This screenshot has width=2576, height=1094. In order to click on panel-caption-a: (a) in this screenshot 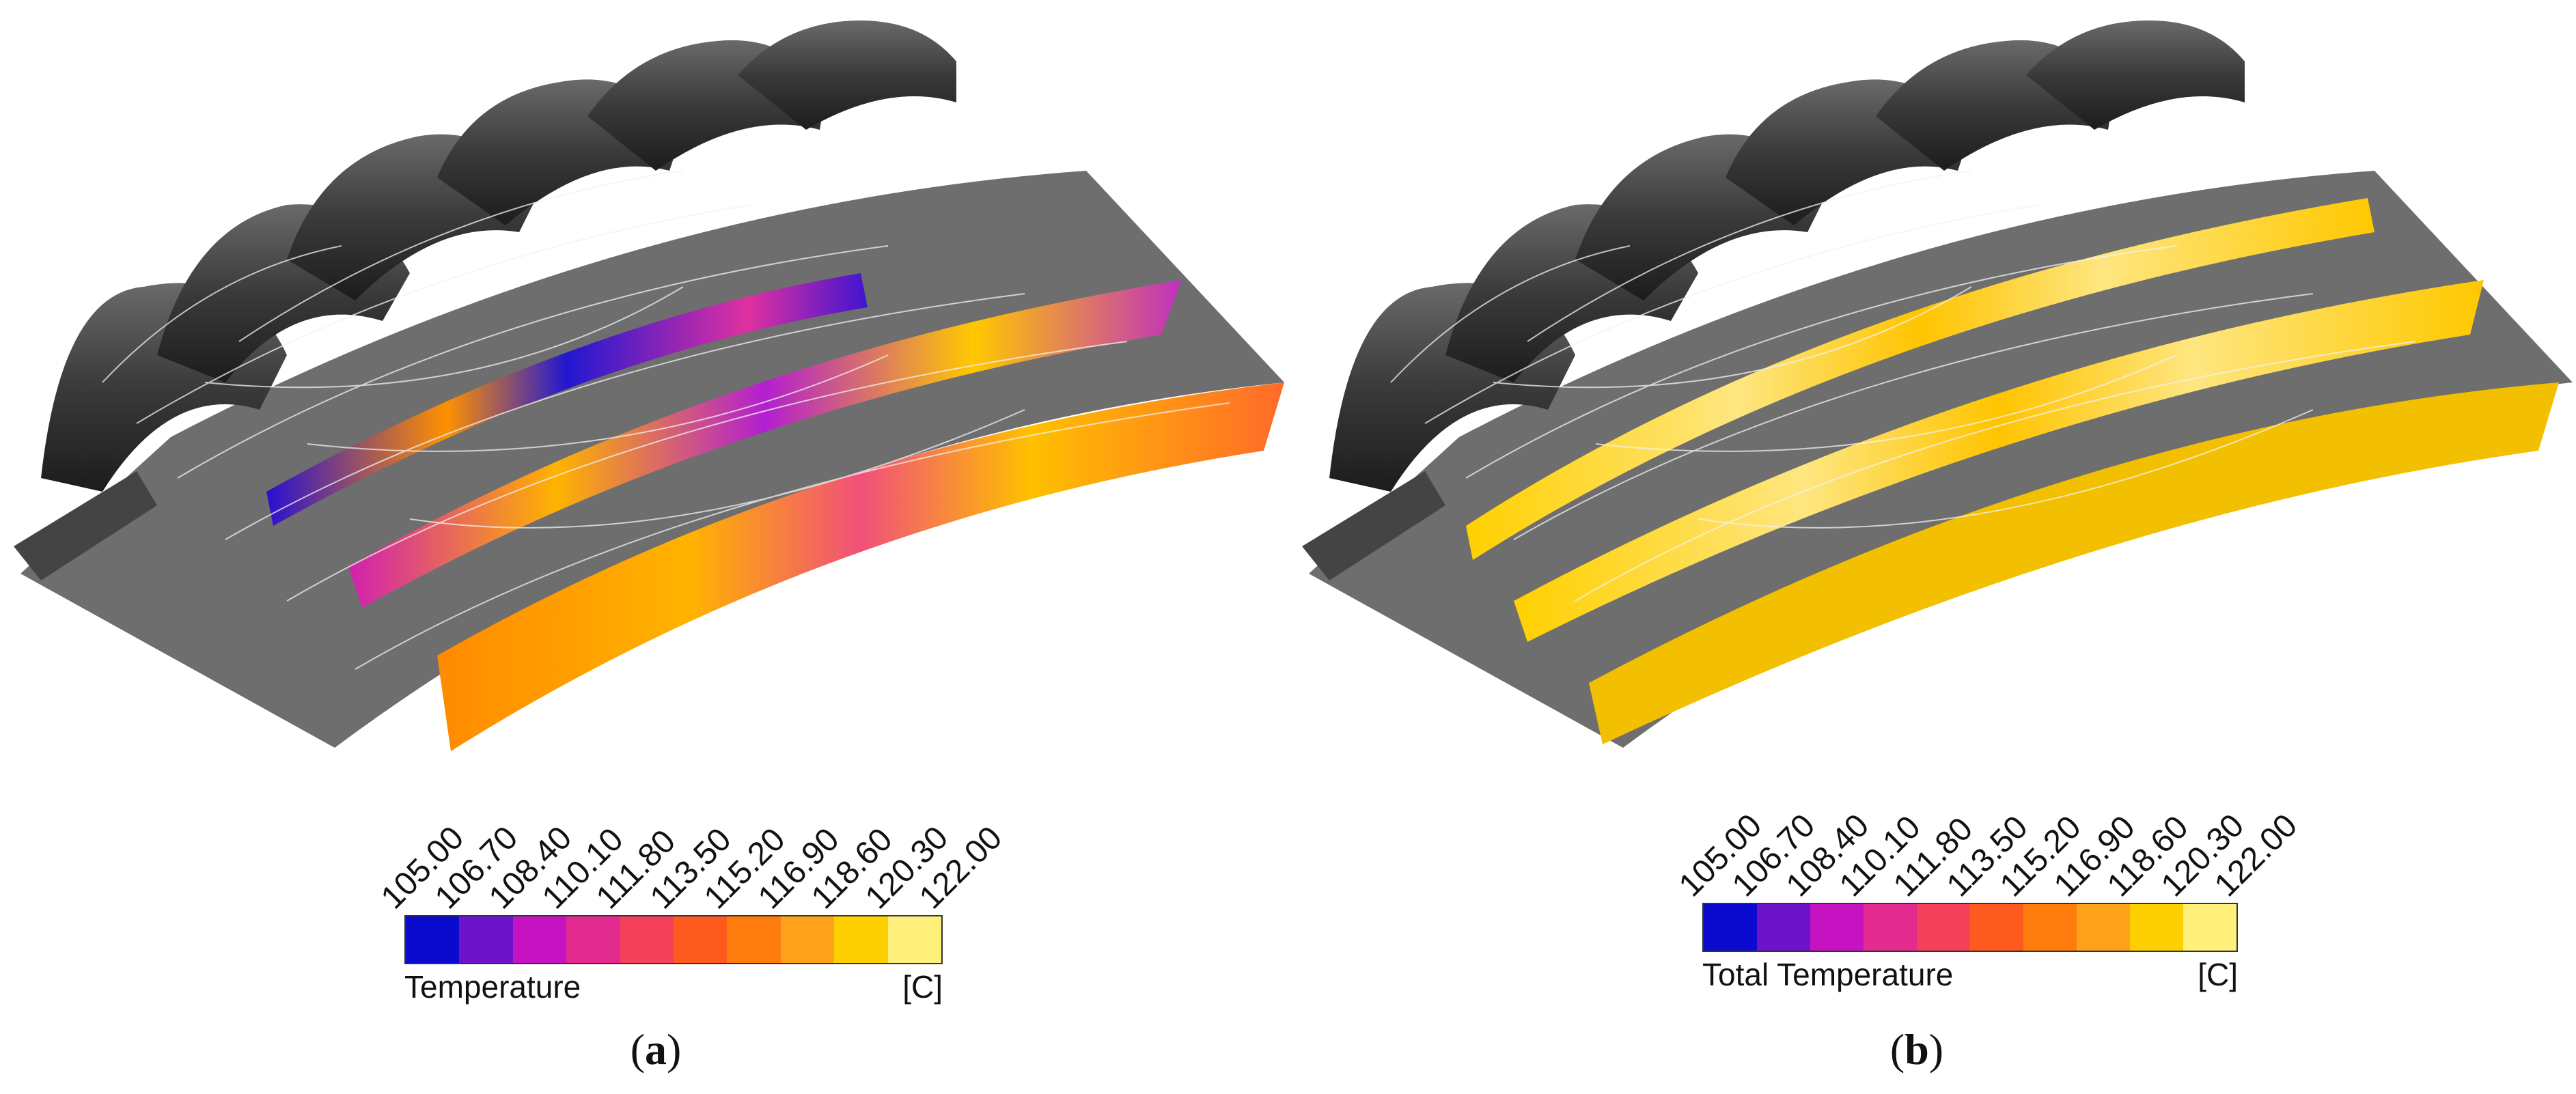, I will do `click(656, 1049)`.